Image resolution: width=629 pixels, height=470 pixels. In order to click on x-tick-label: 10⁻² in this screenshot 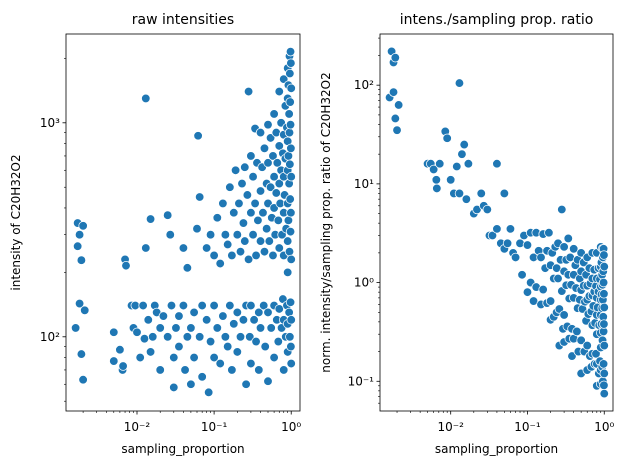, I will do `click(450, 427)`.